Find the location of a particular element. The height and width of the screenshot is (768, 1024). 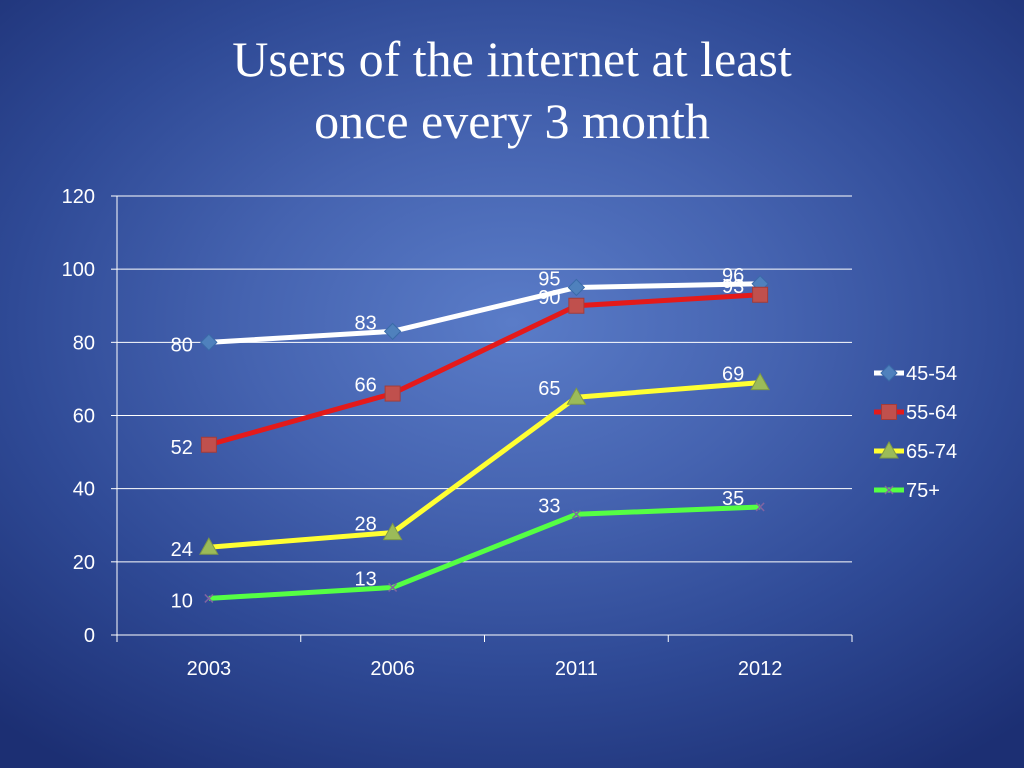

legend-label: 65-74 is located at coordinates (931, 452).